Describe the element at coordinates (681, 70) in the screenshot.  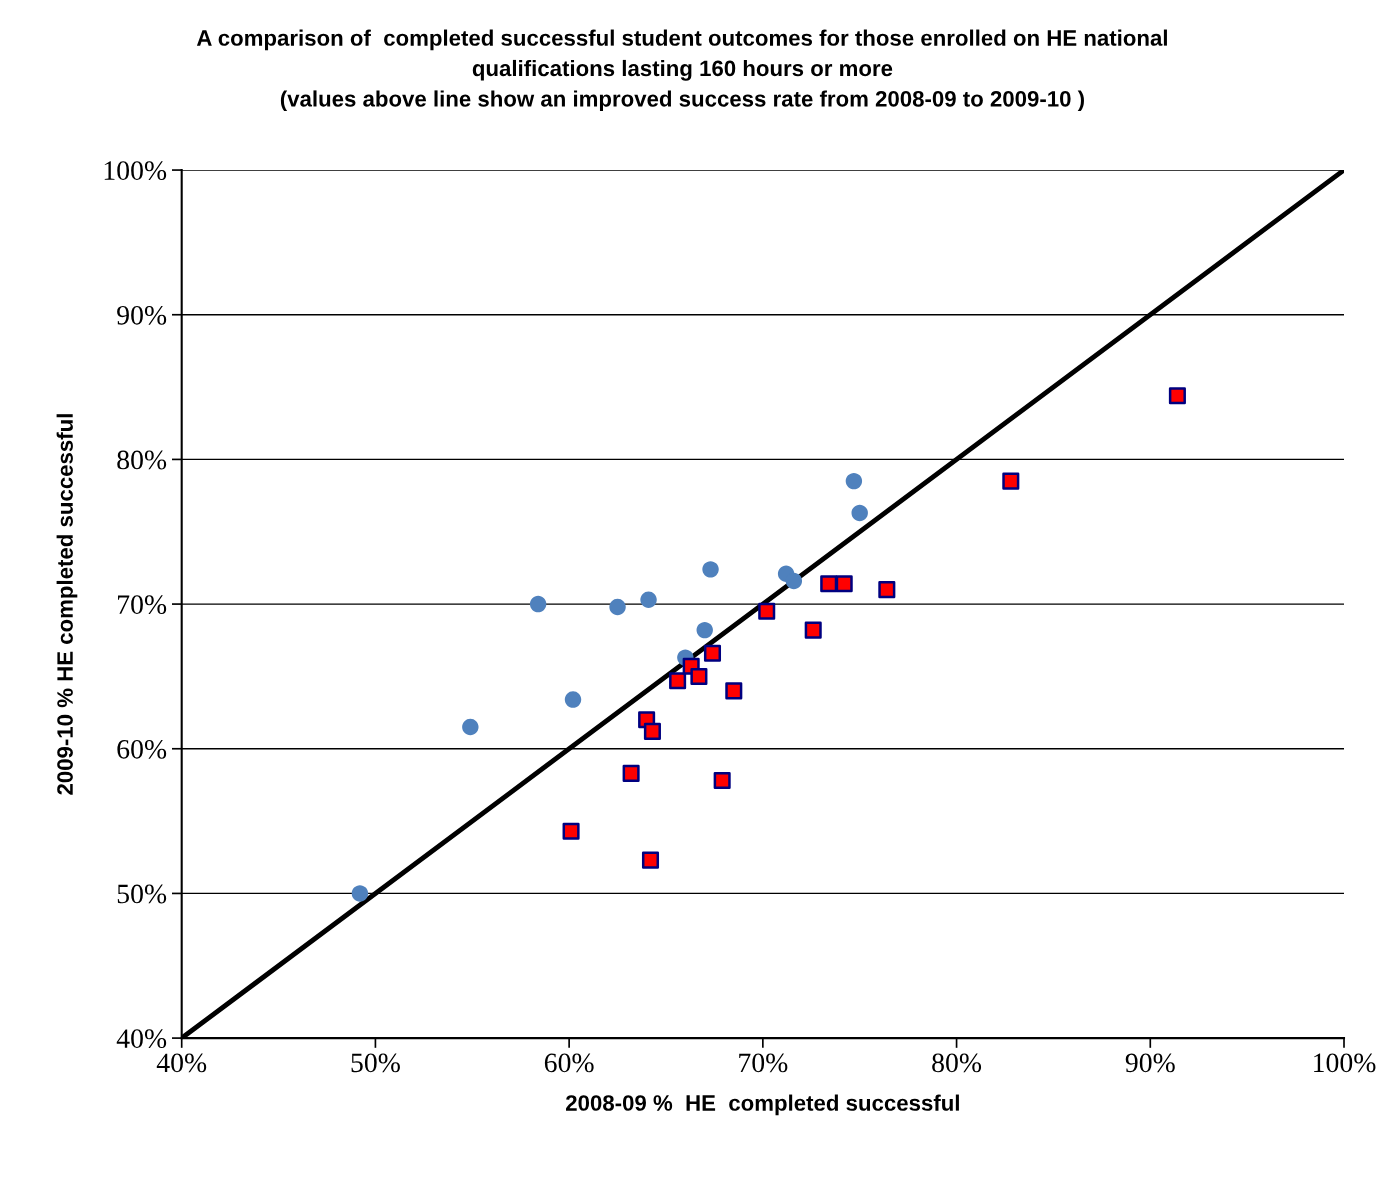
I see `chart-title: A comparison of completed successful student outcomes for those enrolled on HE national qualifications lasting 160 hours or more (values above line show an improved success rate from 2008-09 to 2009-10 )` at that location.